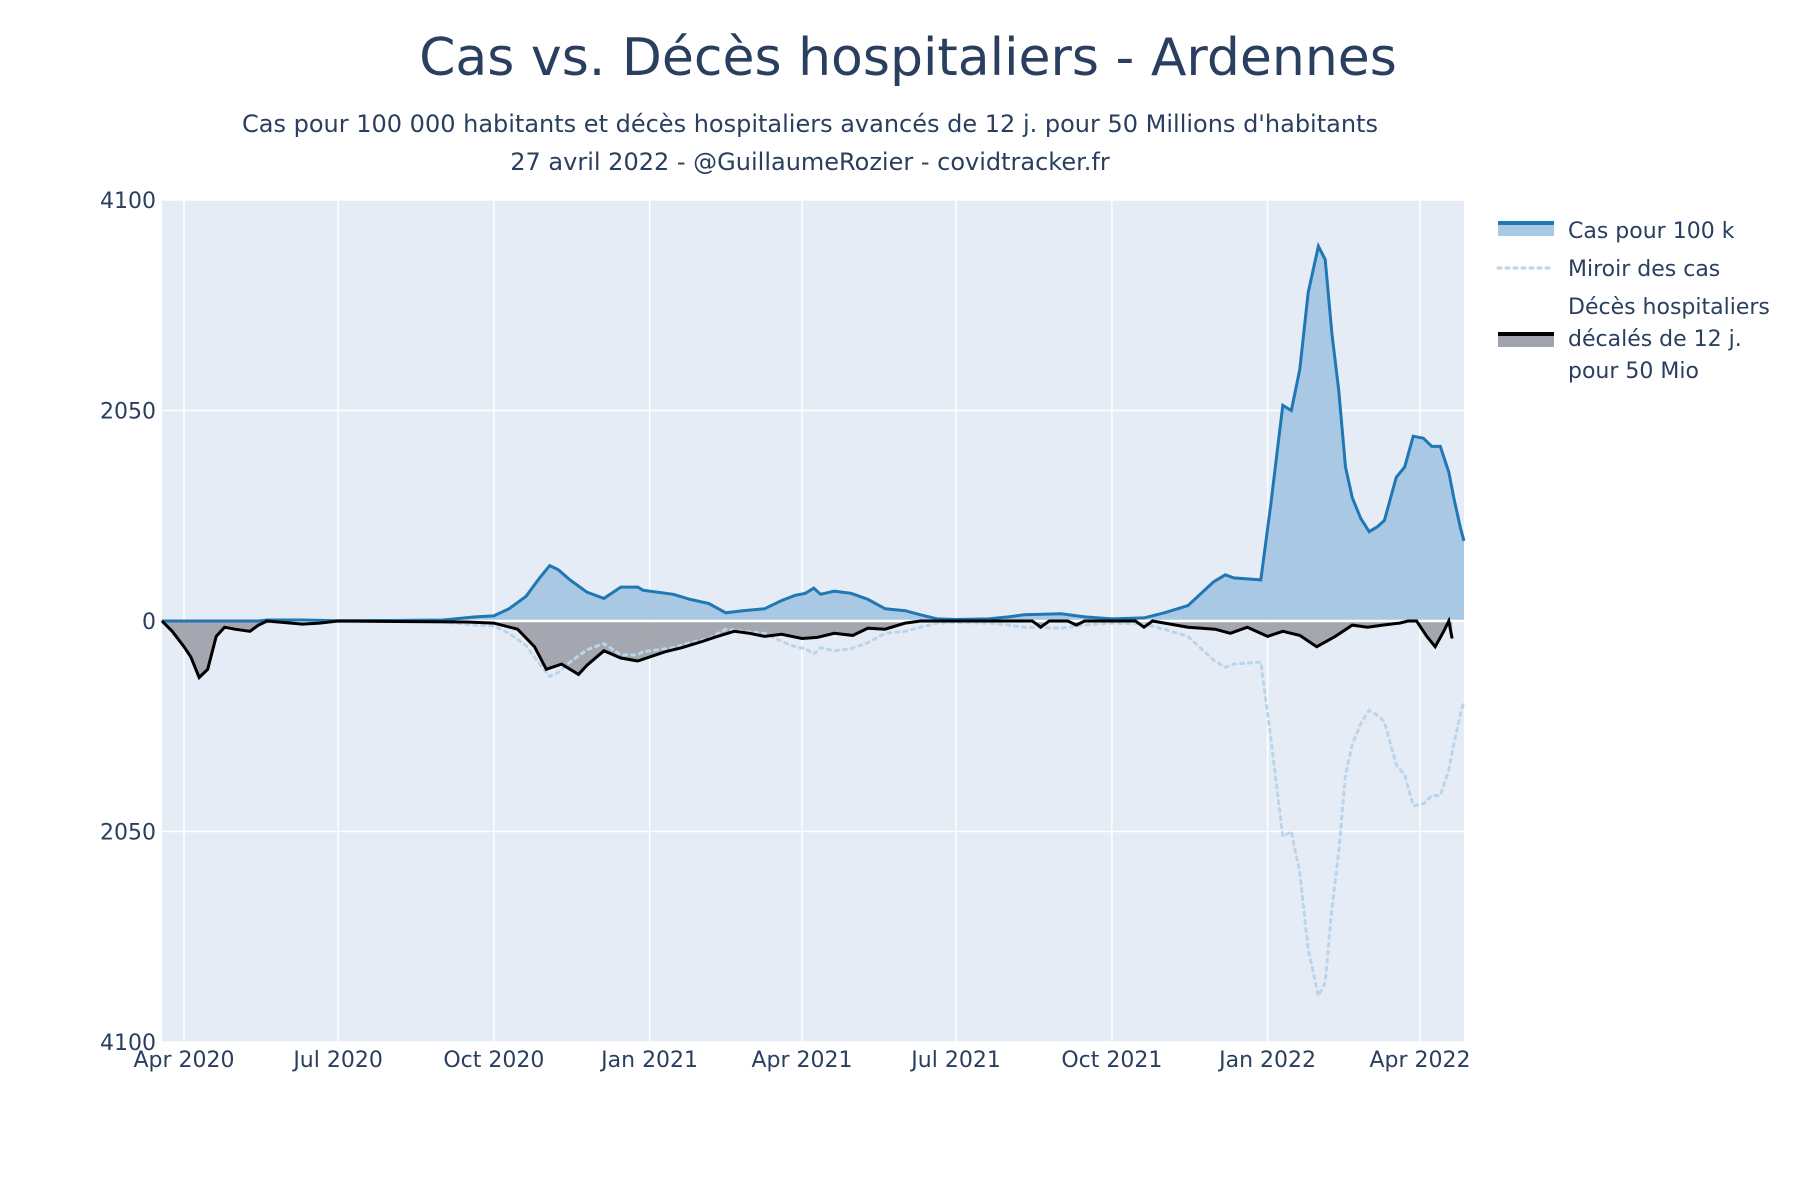 The width and height of the screenshot is (1800, 1204). What do you see at coordinates (1644, 269) in the screenshot?
I see `legend-label-mirror: Miroir des cas` at bounding box center [1644, 269].